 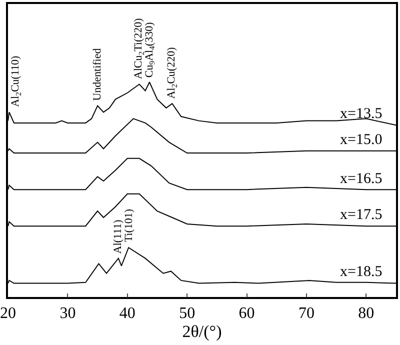 What do you see at coordinates (361, 215) in the screenshot?
I see `series-label: x=17.5` at bounding box center [361, 215].